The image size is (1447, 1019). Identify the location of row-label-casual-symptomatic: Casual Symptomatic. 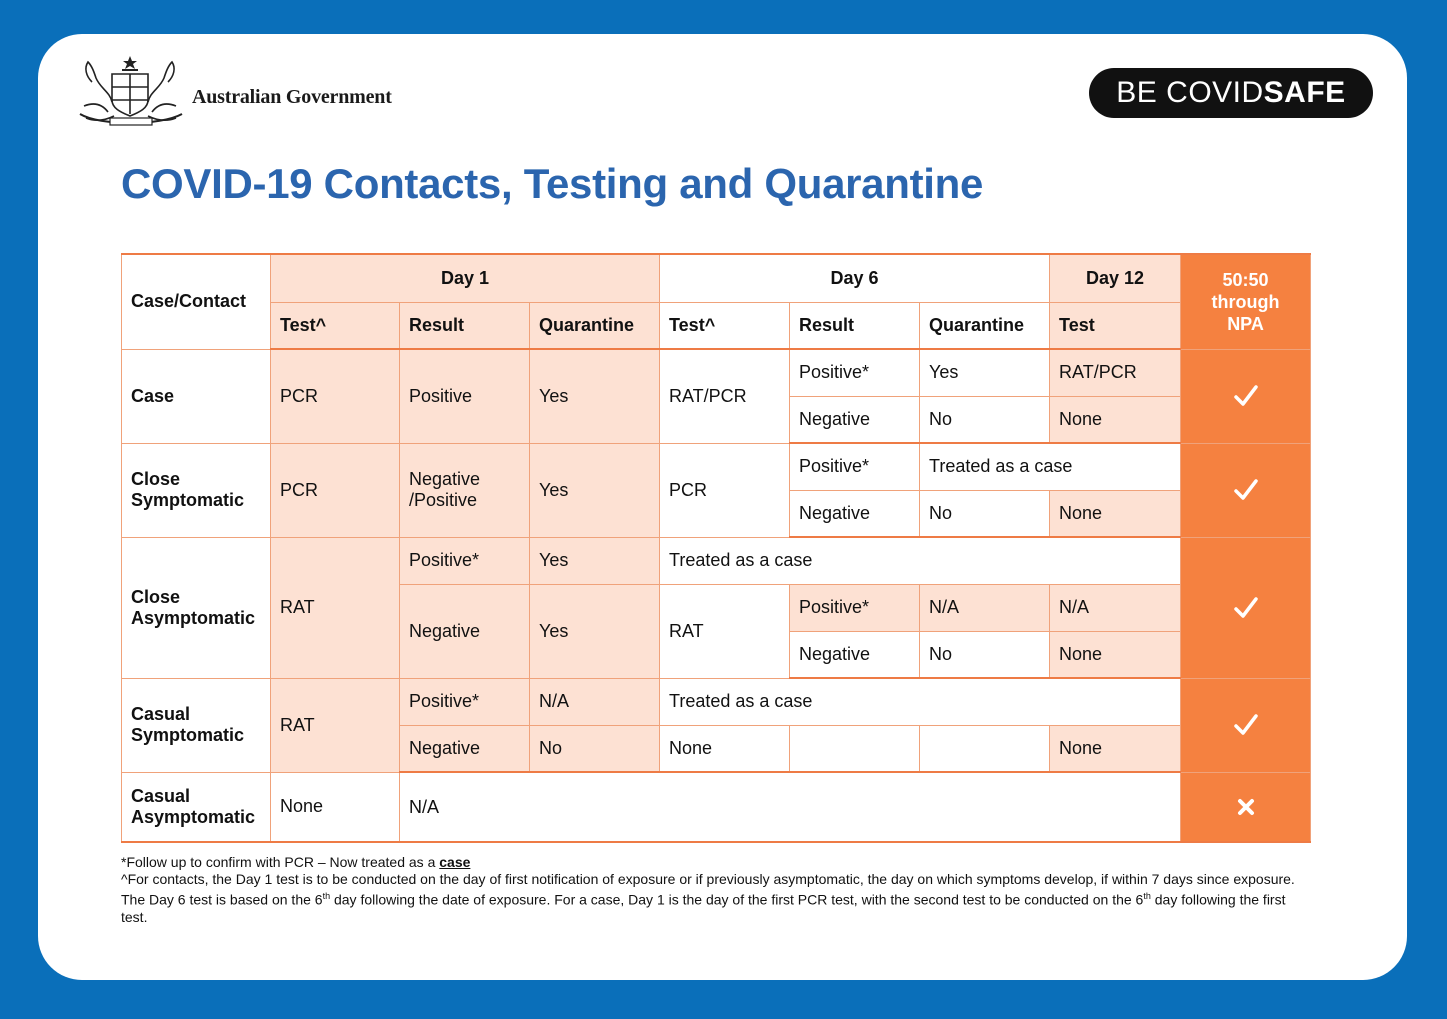
(196, 725).